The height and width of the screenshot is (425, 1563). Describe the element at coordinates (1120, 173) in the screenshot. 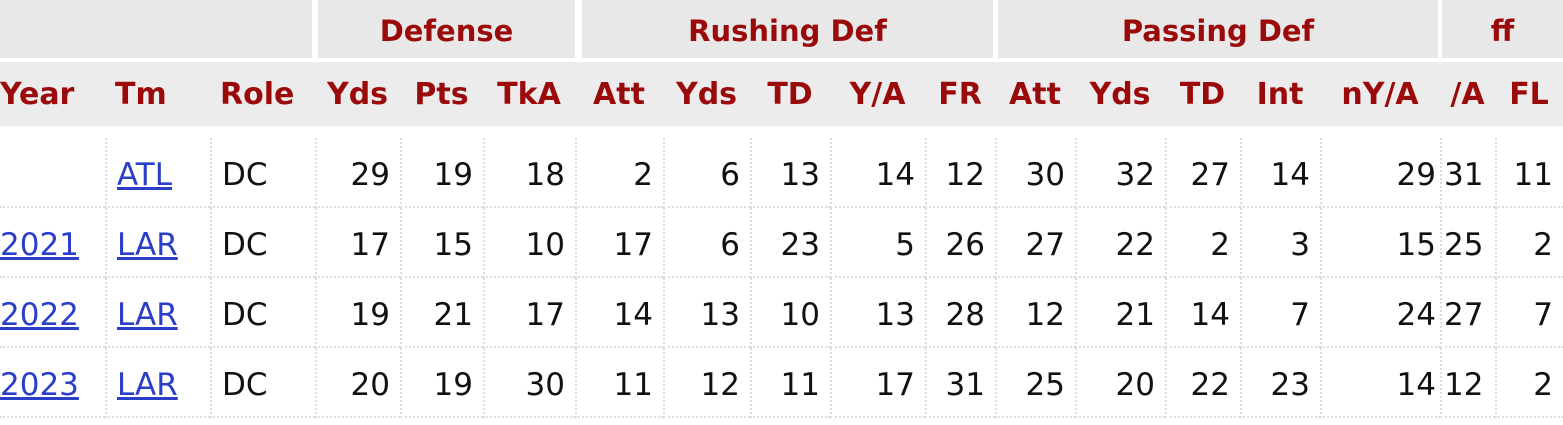

I see `stat-cell: 32` at that location.